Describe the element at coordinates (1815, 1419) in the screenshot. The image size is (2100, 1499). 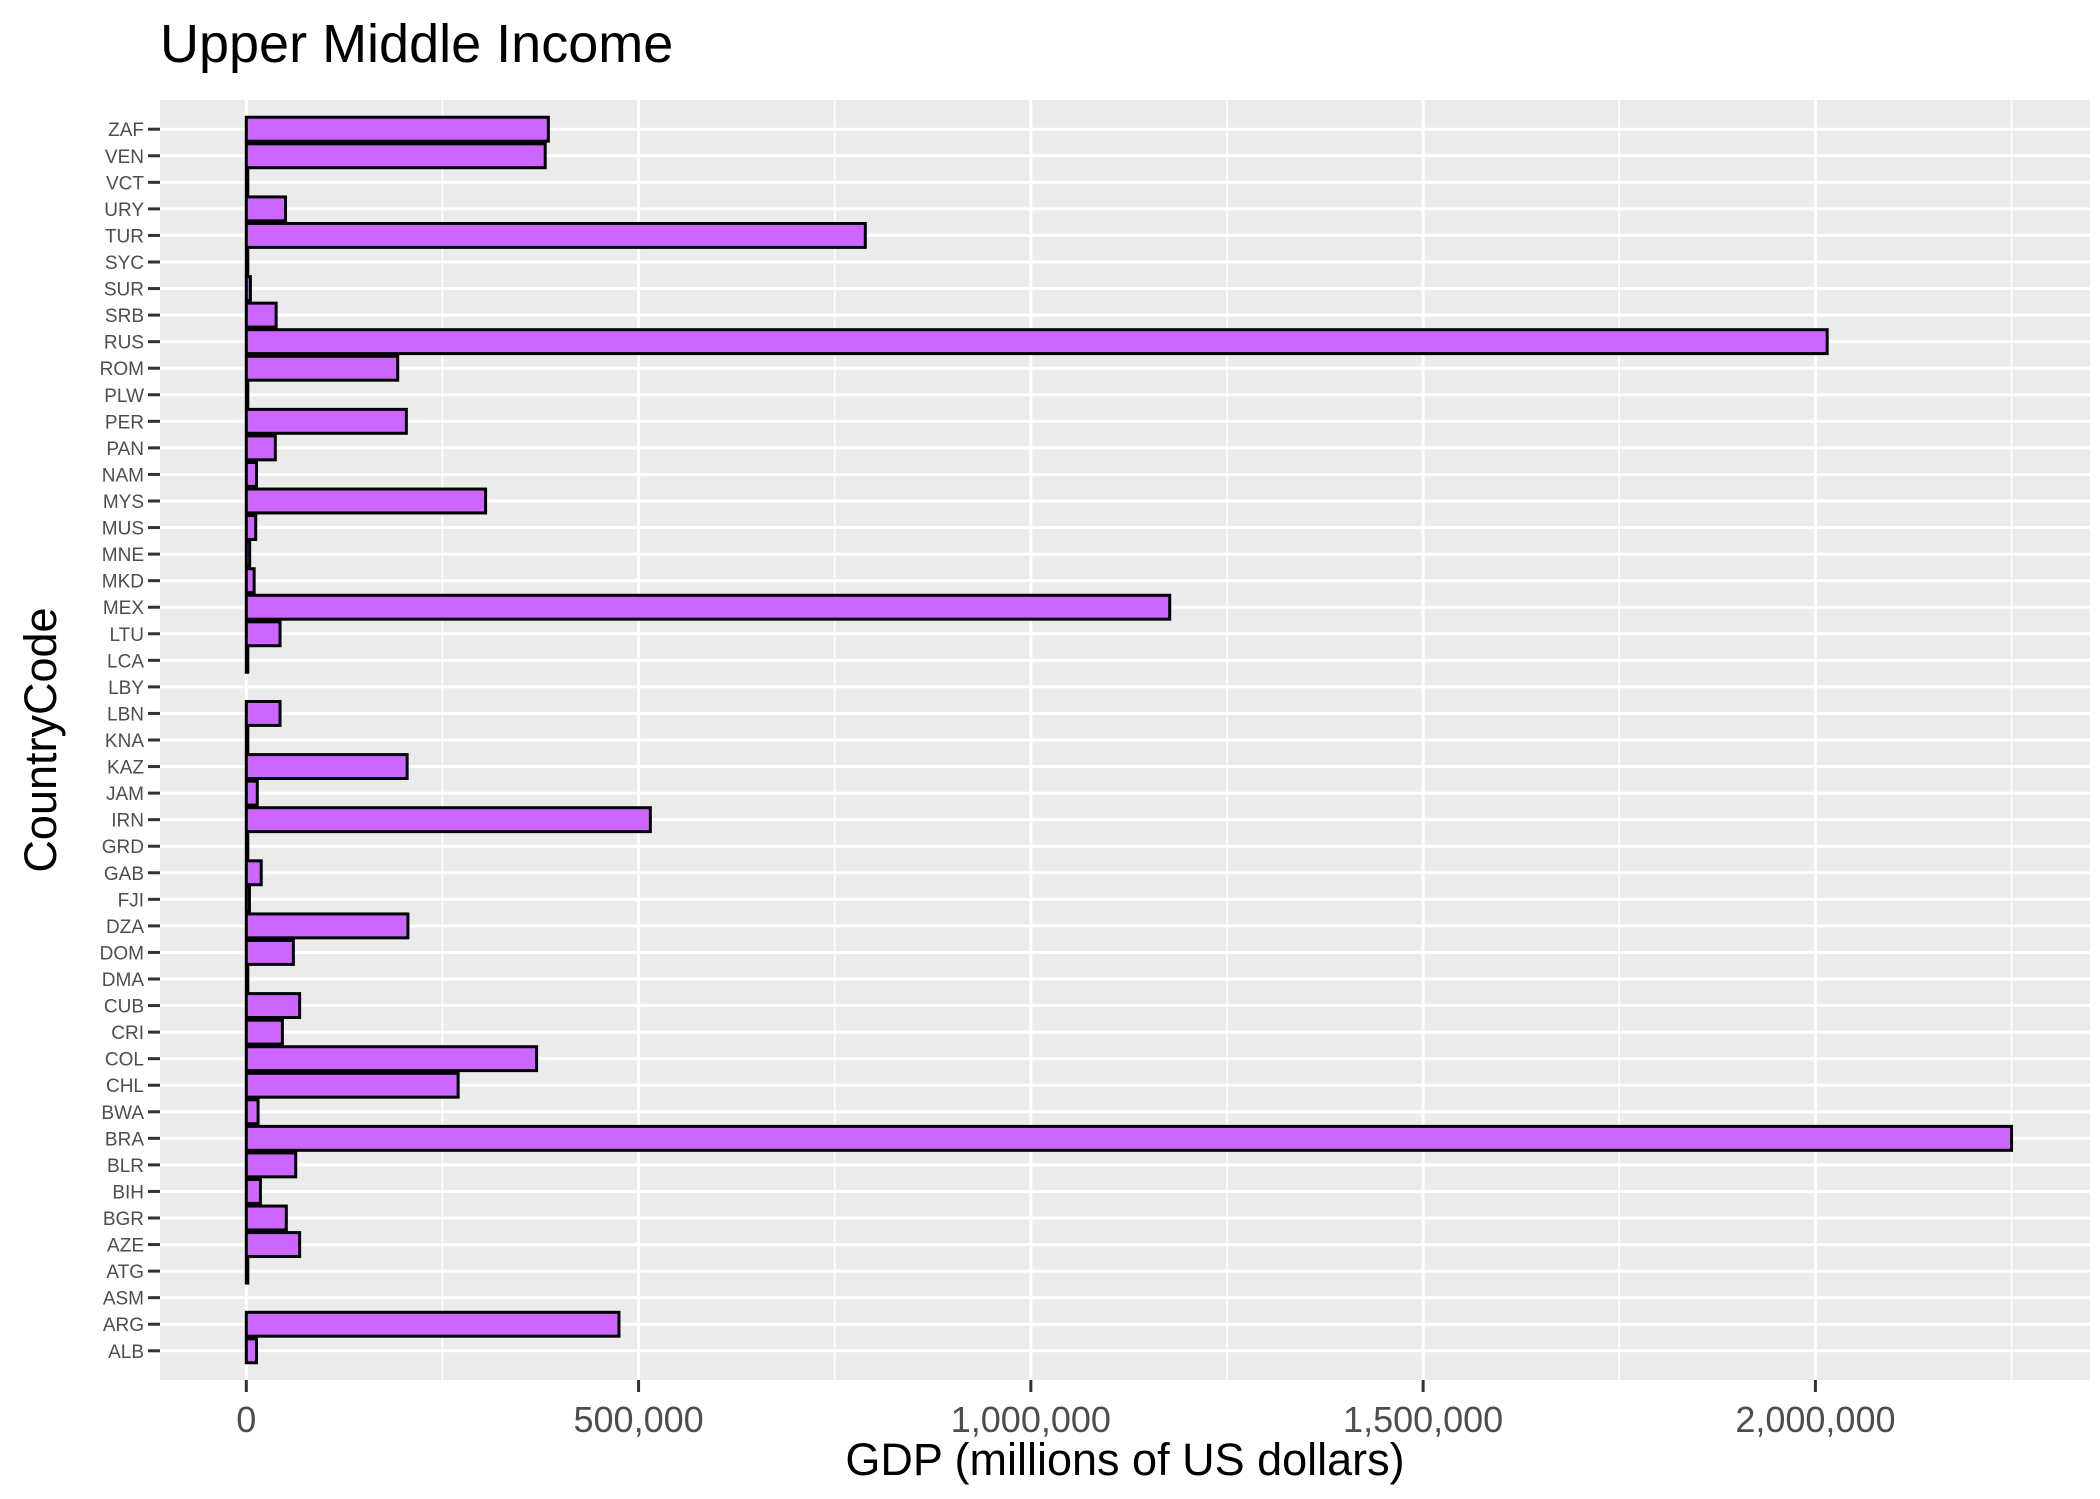
I see `x-tick-label: 2,000,000` at that location.